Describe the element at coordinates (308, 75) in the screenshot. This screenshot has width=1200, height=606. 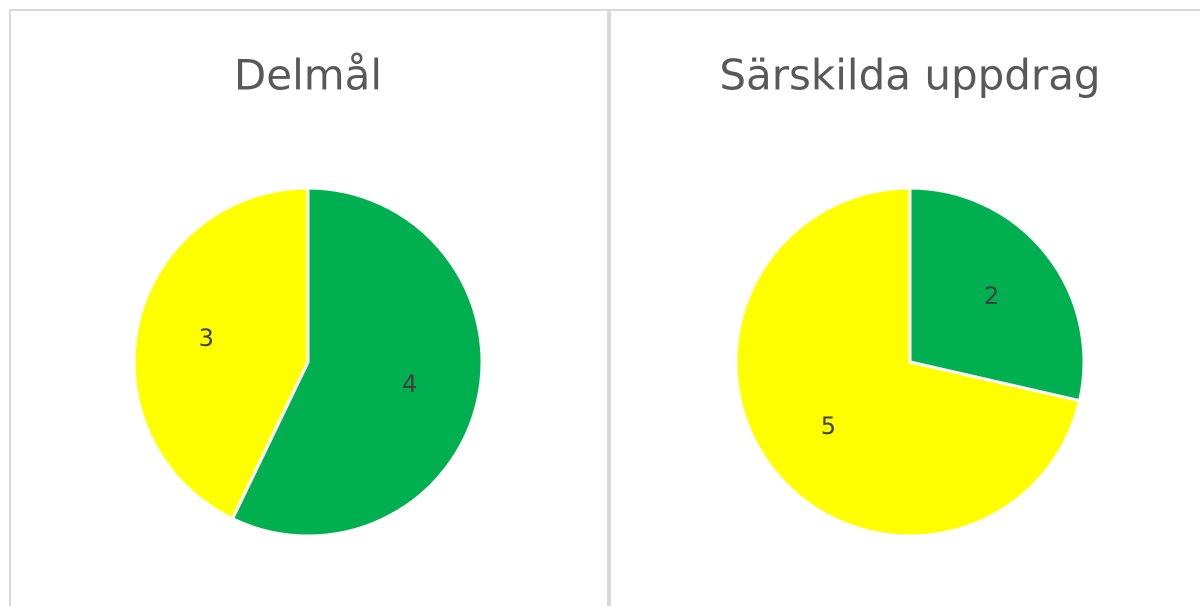
I see `chart-title: Delmål` at that location.